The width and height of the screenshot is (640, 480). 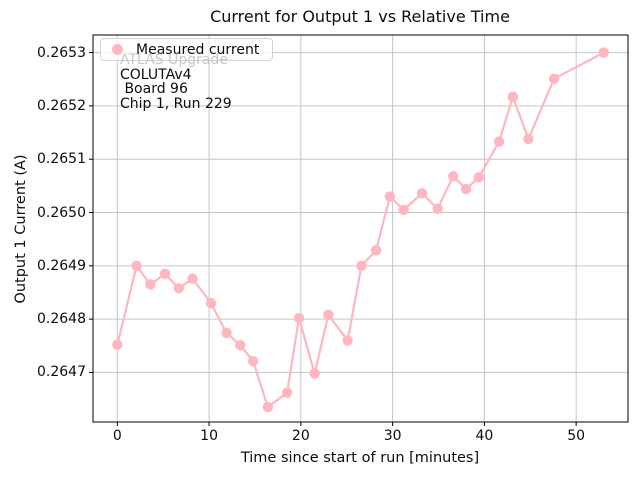 What do you see at coordinates (576, 436) in the screenshot?
I see `x-tick-label: 50` at bounding box center [576, 436].